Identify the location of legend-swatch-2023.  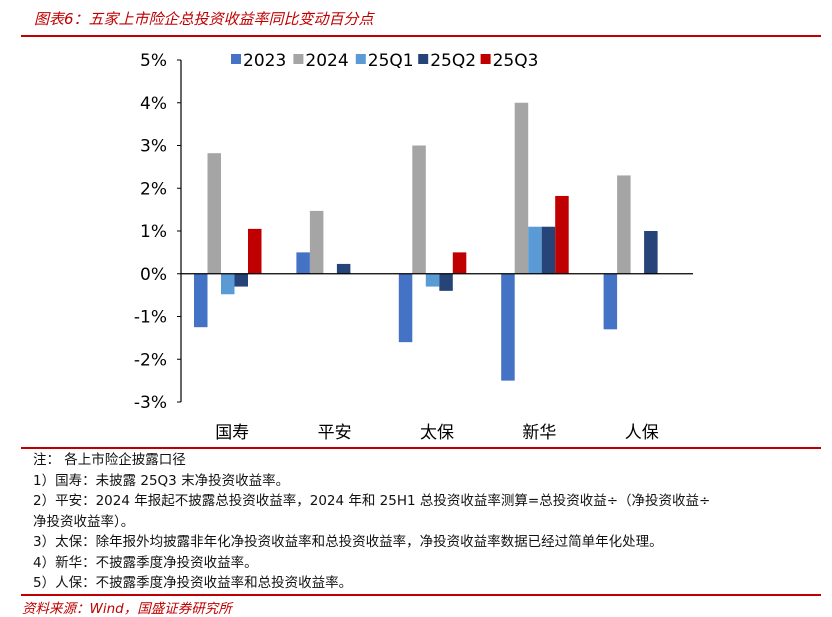
(236, 59).